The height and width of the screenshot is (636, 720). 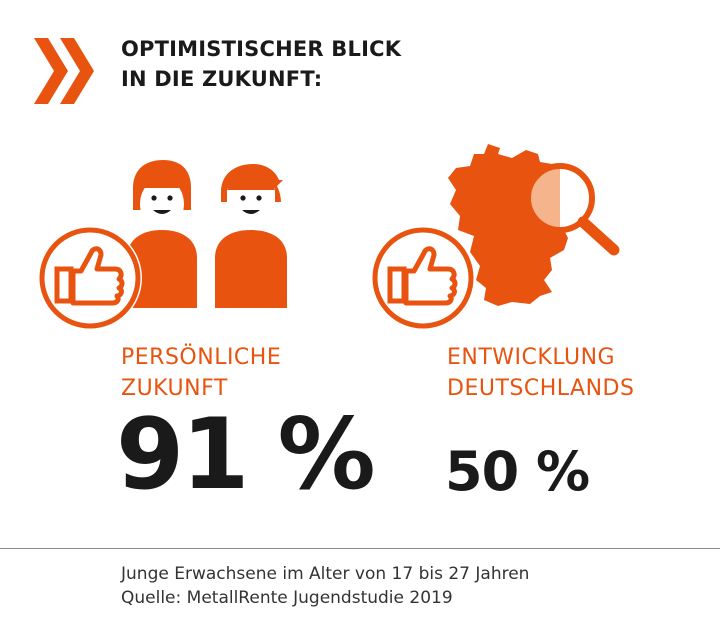 I want to click on double-chevron-right-icon, so click(x=64, y=71).